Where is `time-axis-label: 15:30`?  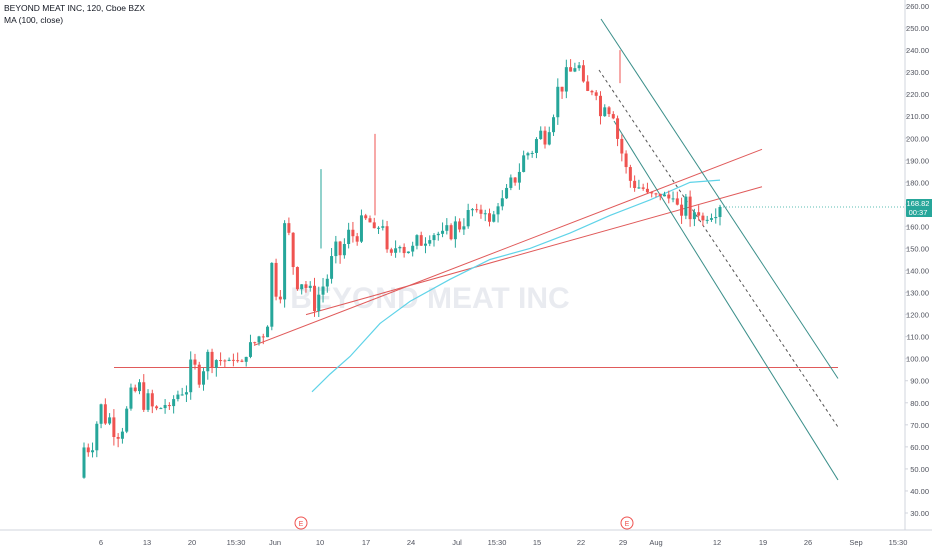
time-axis-label: 15:30 is located at coordinates (497, 542).